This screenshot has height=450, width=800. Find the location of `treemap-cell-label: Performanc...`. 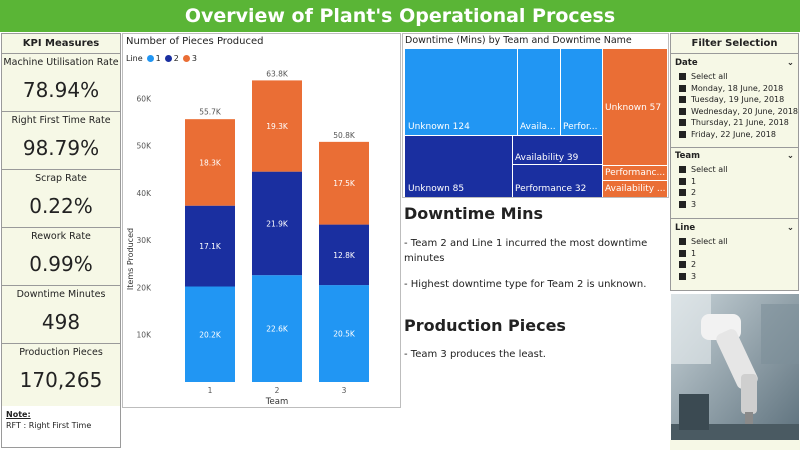

treemap-cell-label: Performanc... is located at coordinates (635, 173).